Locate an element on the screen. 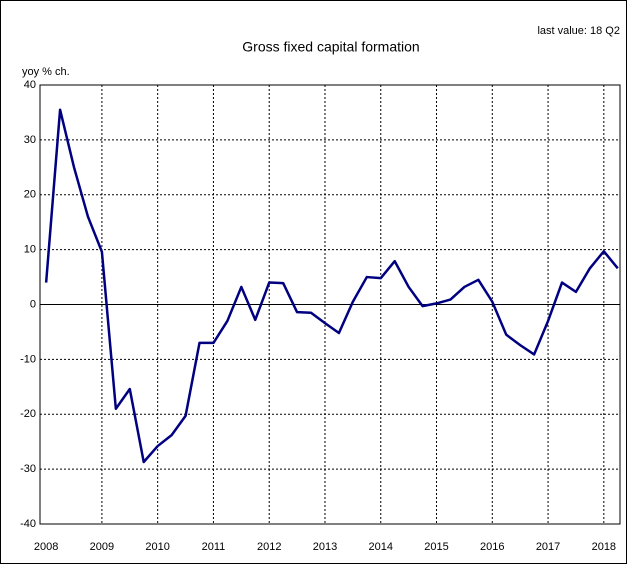  last-value: last value: 18 Q2 is located at coordinates (578, 31).